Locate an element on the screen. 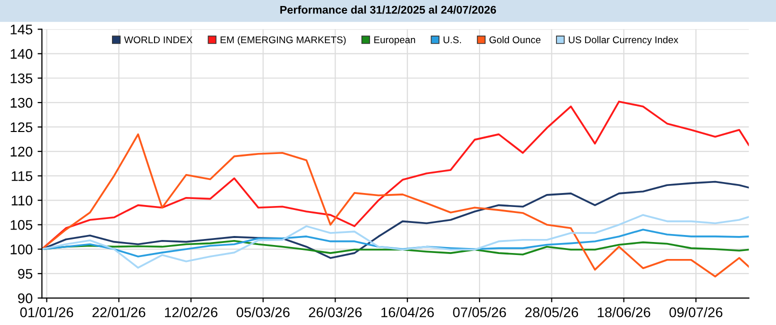 The width and height of the screenshot is (776, 325). x-tick-label: 22/01/26 is located at coordinates (119, 312).